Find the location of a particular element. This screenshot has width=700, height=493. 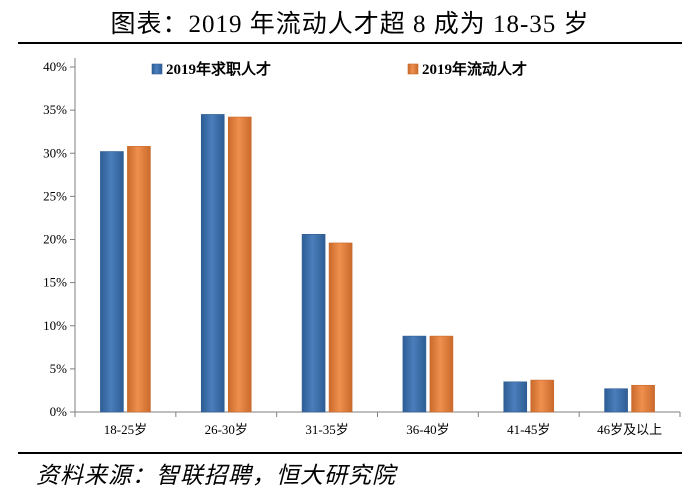

y-tick-label: 15% is located at coordinates (55, 282).